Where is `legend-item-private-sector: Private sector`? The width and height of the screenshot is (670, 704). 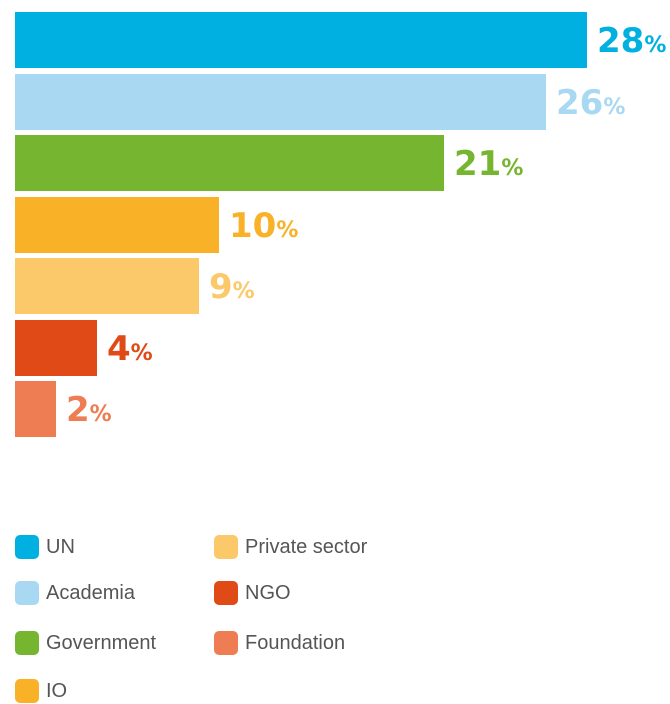 legend-item-private-sector: Private sector is located at coordinates (290, 547).